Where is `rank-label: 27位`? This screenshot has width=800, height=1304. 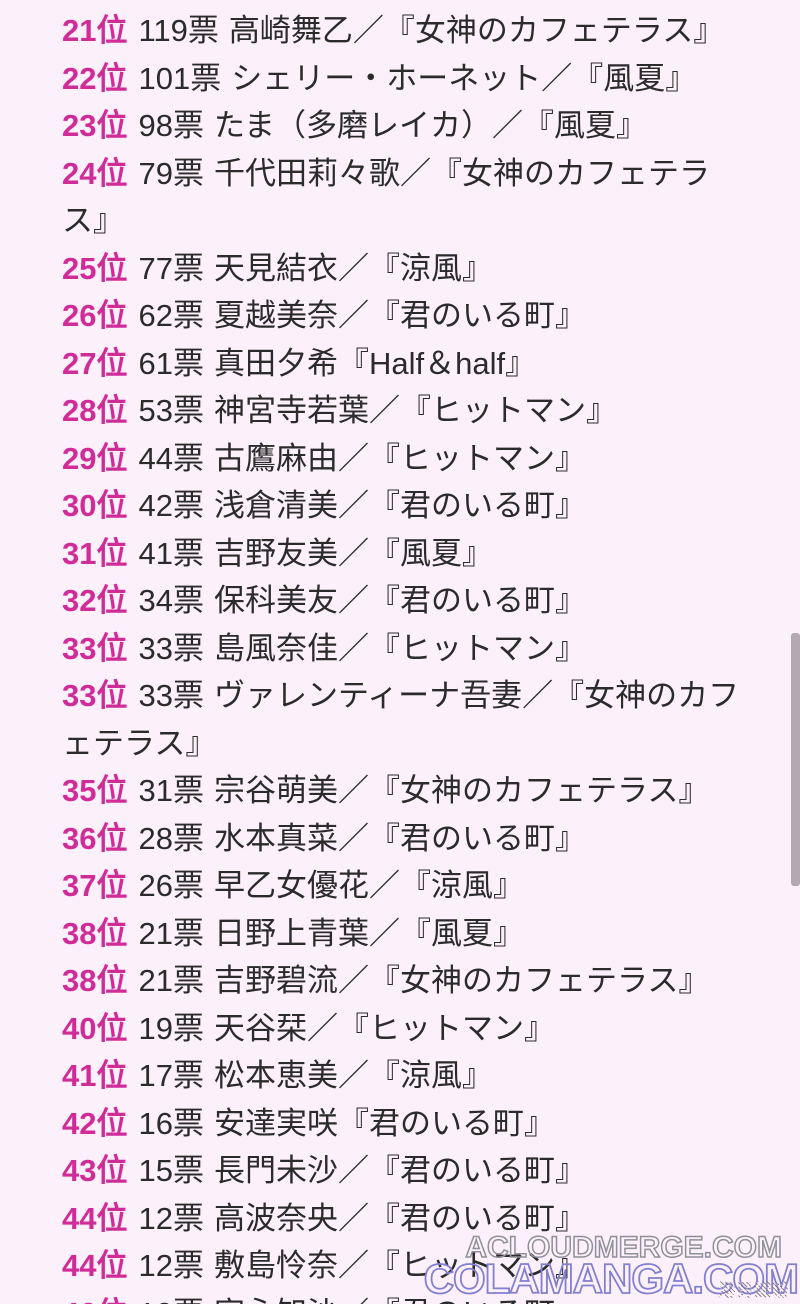 rank-label: 27位 is located at coordinates (95, 363).